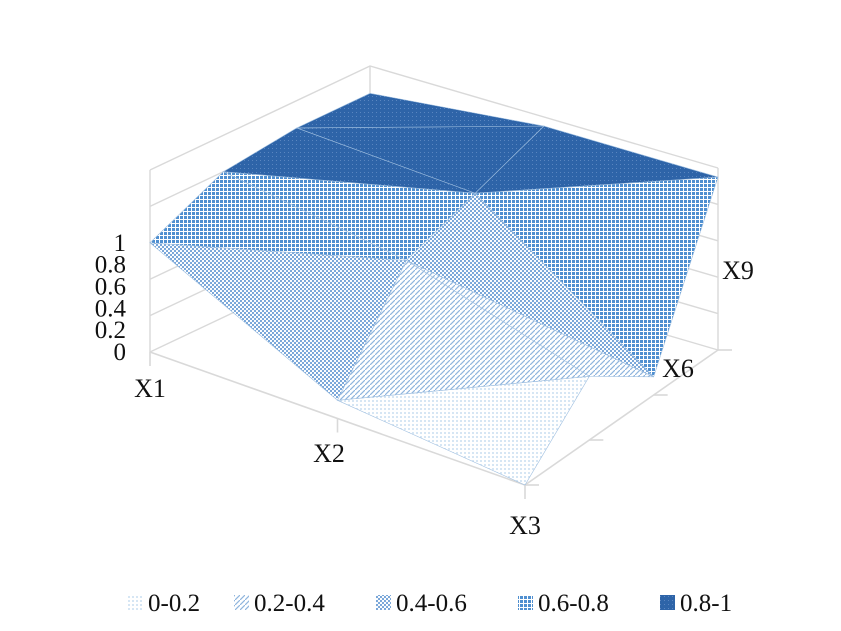 This screenshot has height=631, width=841. Describe the element at coordinates (525, 525) in the screenshot. I see `front-axis-label: X3` at that location.